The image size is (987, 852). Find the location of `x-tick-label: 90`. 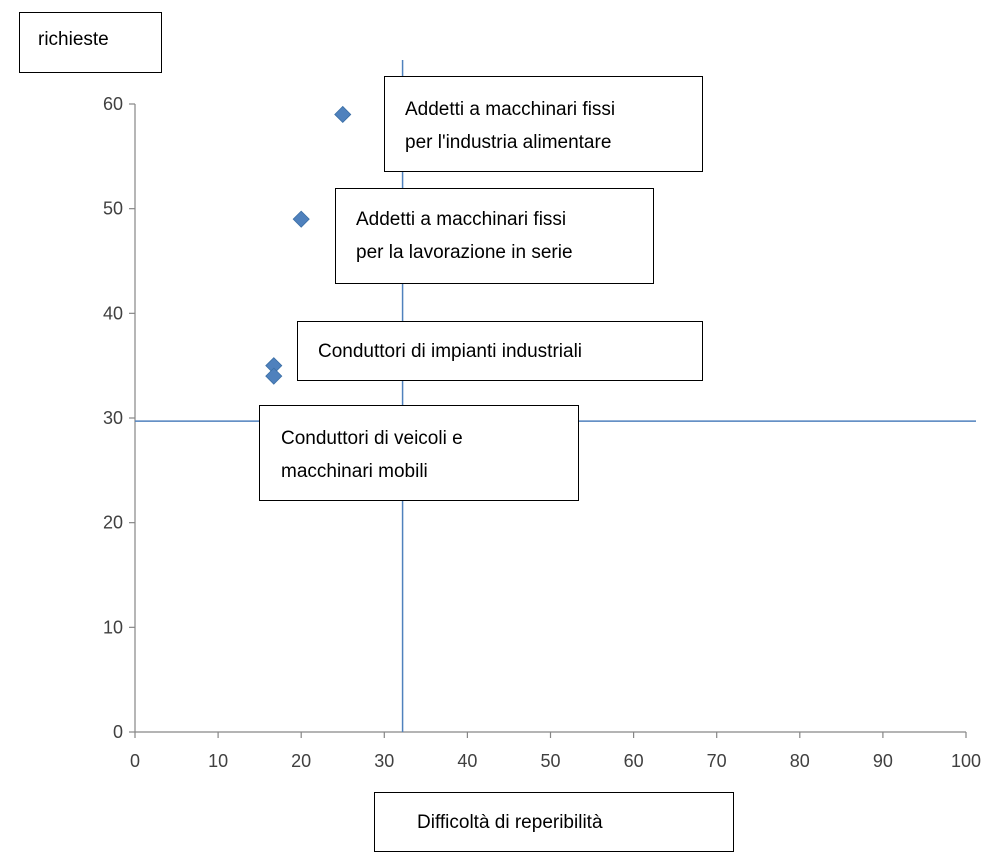

x-tick-label: 90 is located at coordinates (883, 761).